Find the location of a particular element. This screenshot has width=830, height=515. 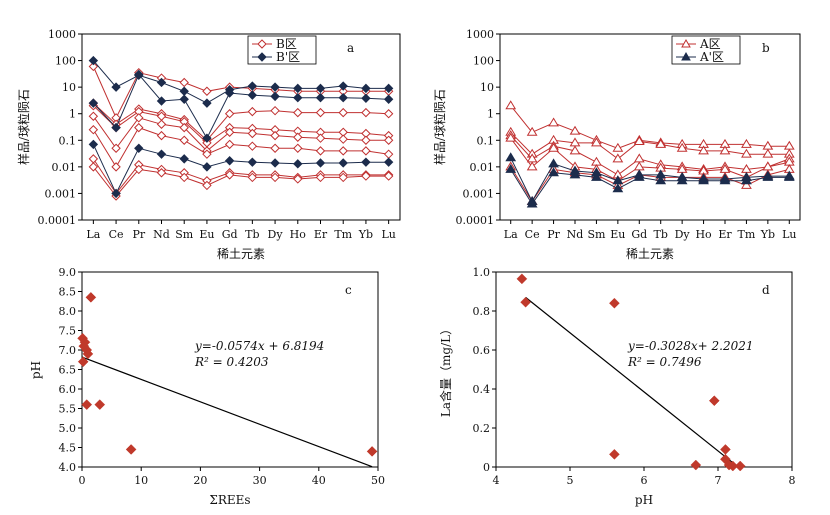

y-tick-label: 6.5 is located at coordinates (68, 370).